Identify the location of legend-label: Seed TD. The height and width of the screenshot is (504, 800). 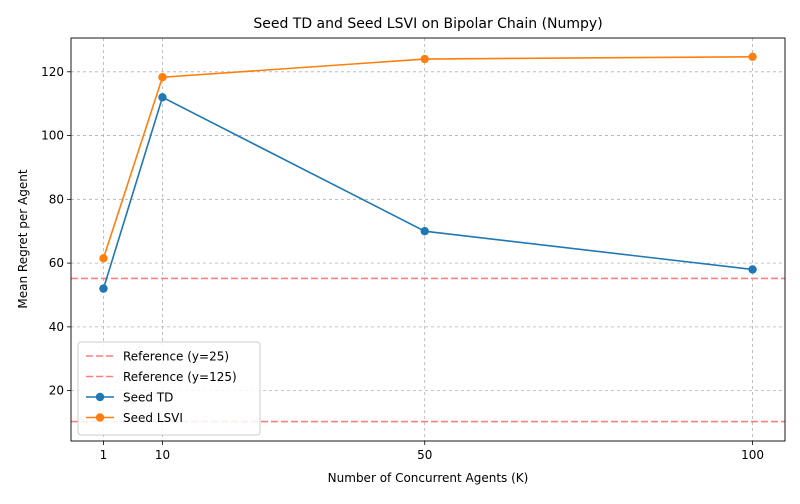
(148, 398).